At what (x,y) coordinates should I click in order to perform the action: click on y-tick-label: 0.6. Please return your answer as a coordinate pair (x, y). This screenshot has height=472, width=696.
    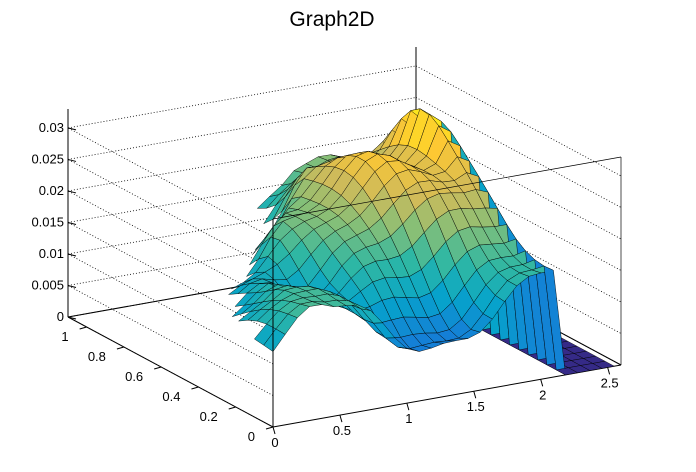
    Looking at the image, I should click on (134, 376).